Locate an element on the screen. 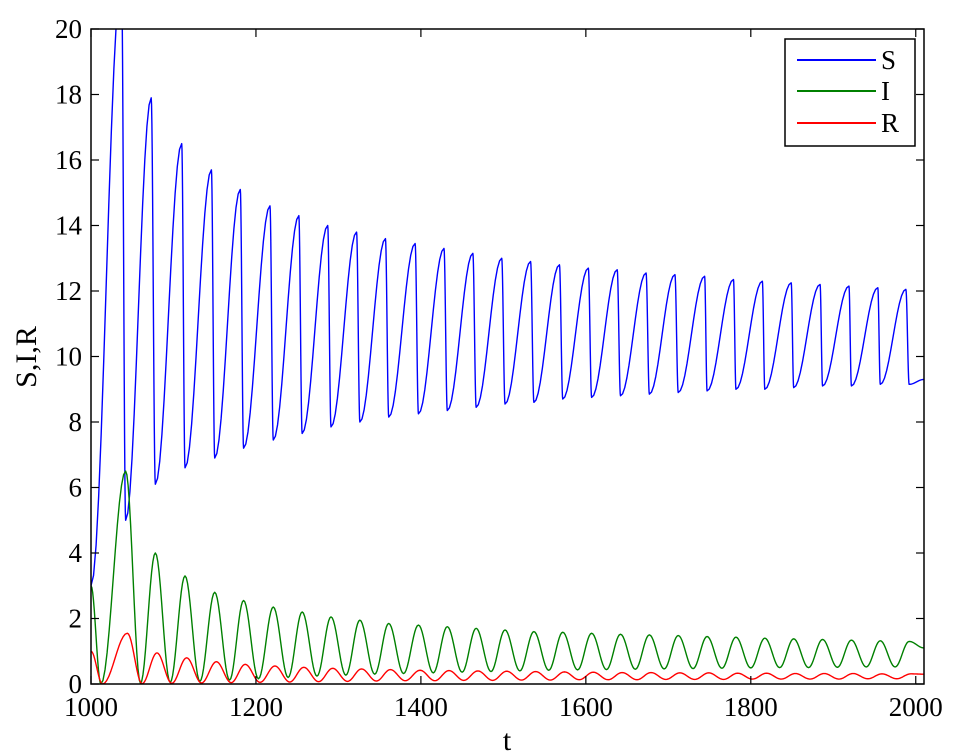 The height and width of the screenshot is (756, 958). legend-box is located at coordinates (850, 92).